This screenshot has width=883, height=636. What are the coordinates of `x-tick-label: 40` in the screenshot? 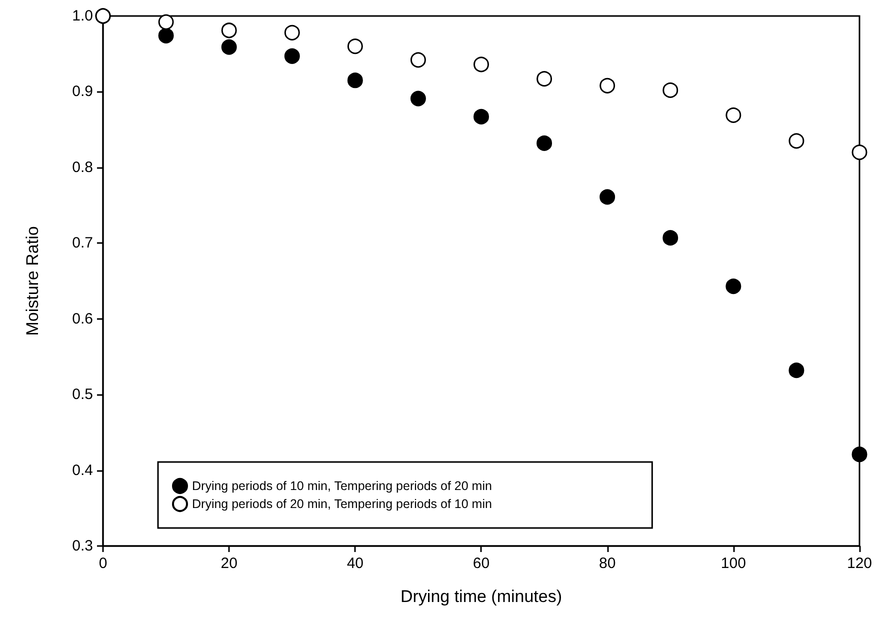 It's located at (355, 563).